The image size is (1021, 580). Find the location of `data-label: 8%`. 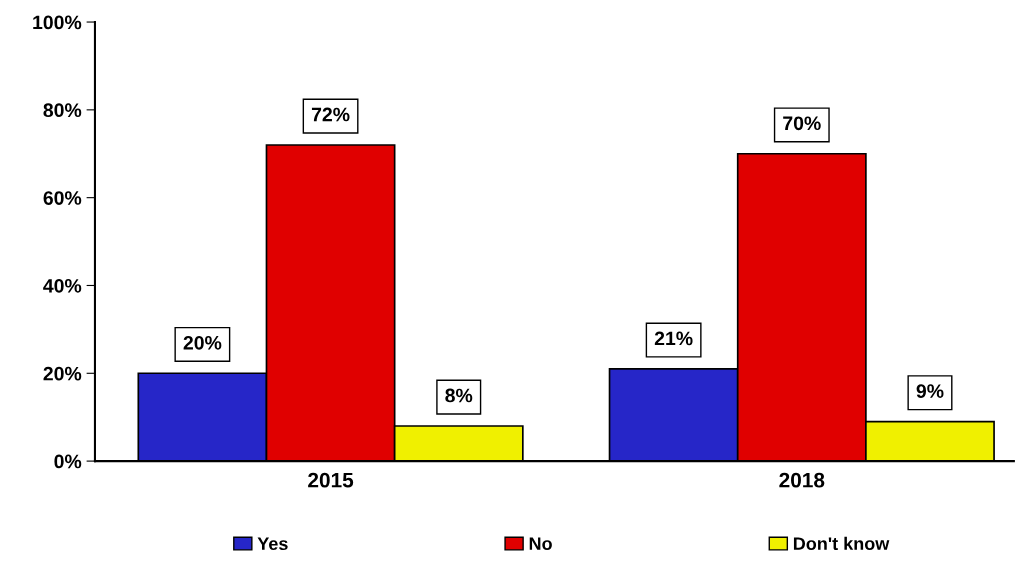

data-label: 8% is located at coordinates (459, 395).